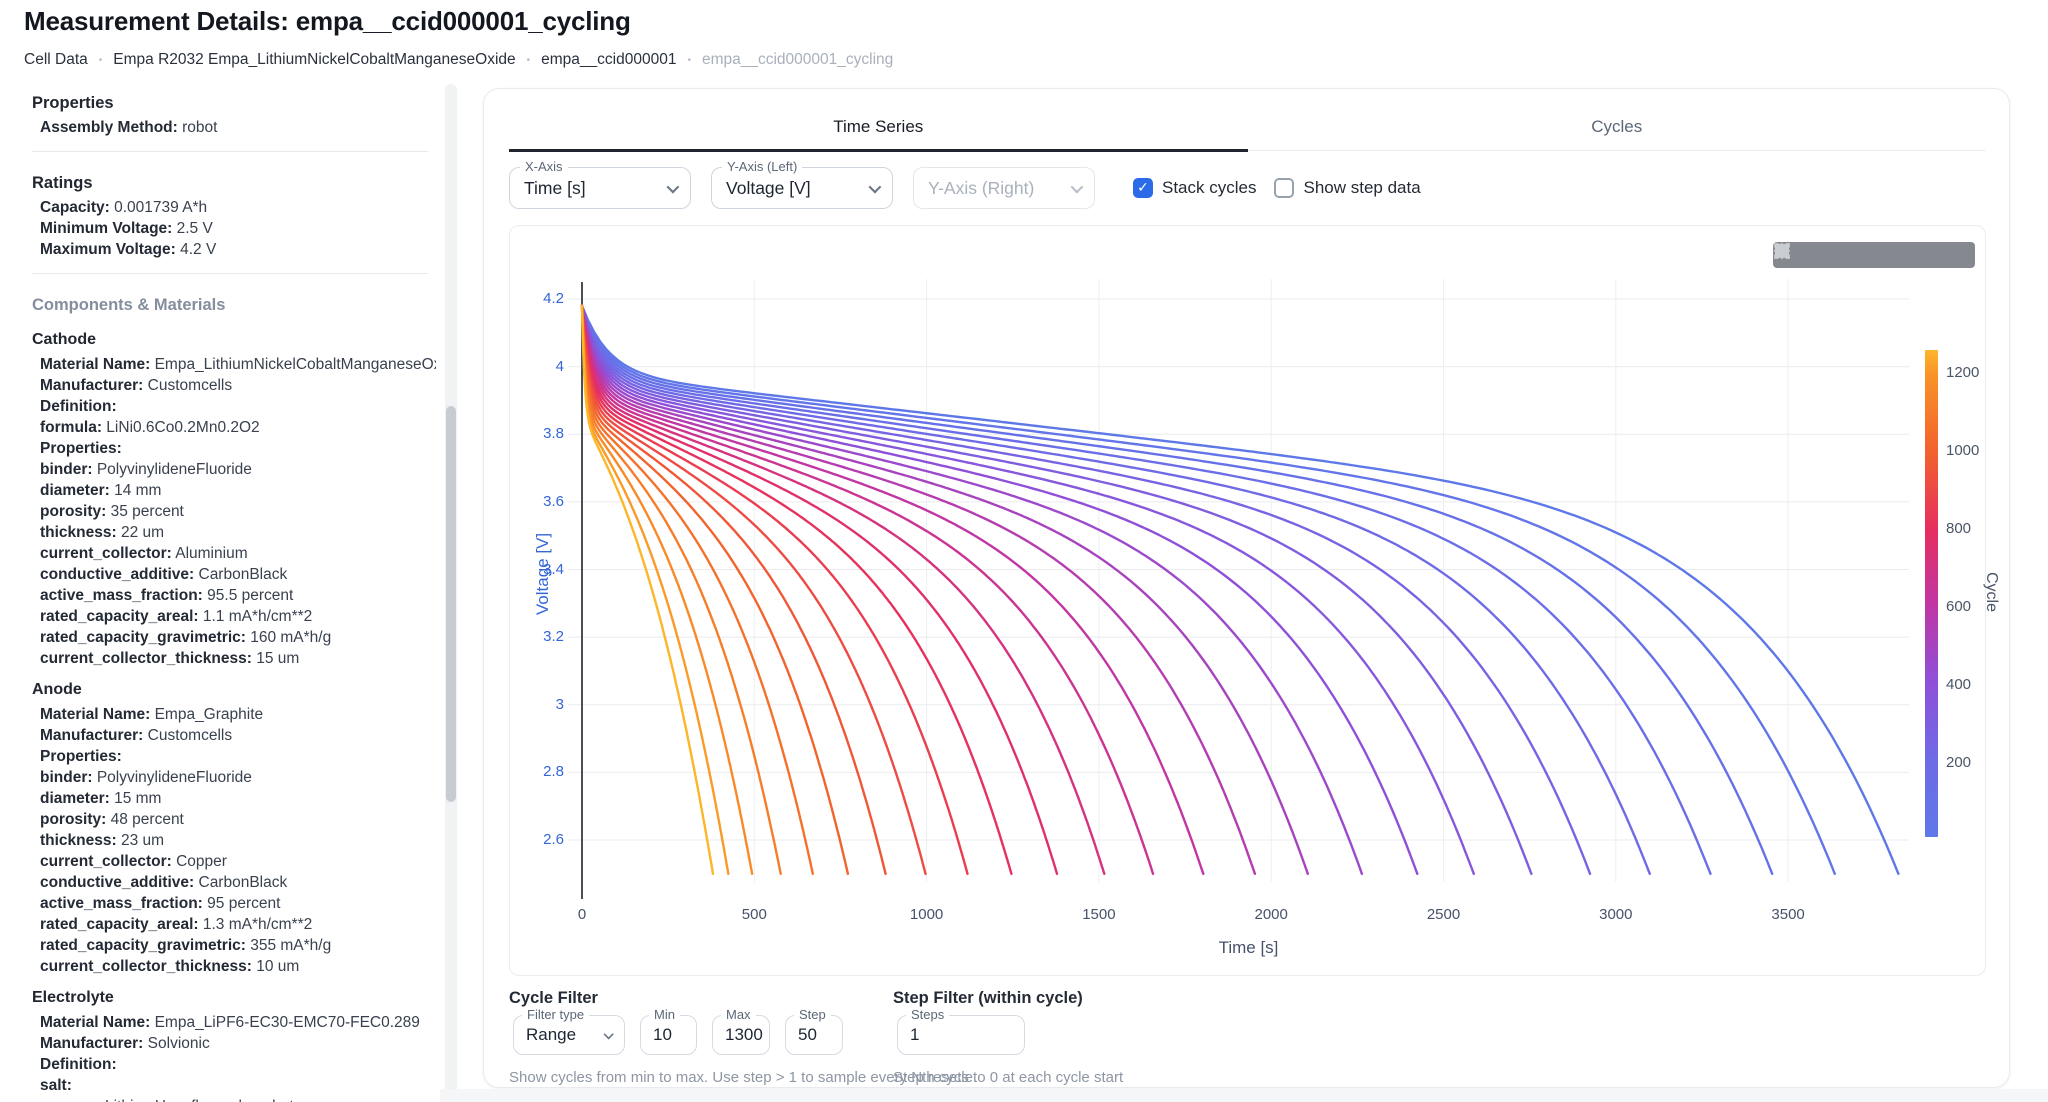  Describe the element at coordinates (569, 1031) in the screenshot. I see `filter-type-select: Filter type Range` at that location.